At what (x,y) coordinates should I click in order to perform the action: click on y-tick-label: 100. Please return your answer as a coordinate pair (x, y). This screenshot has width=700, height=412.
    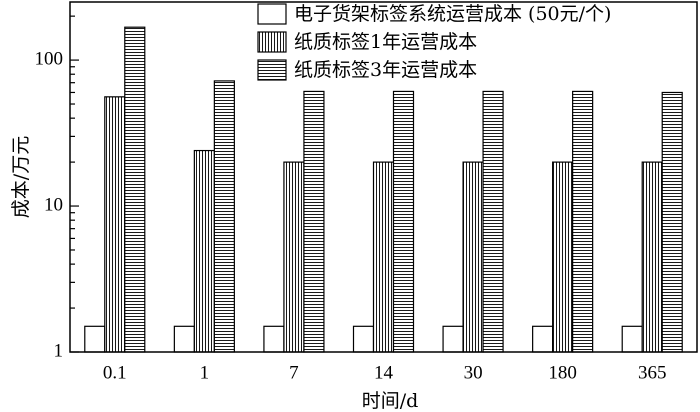
    Looking at the image, I should click on (49, 58).